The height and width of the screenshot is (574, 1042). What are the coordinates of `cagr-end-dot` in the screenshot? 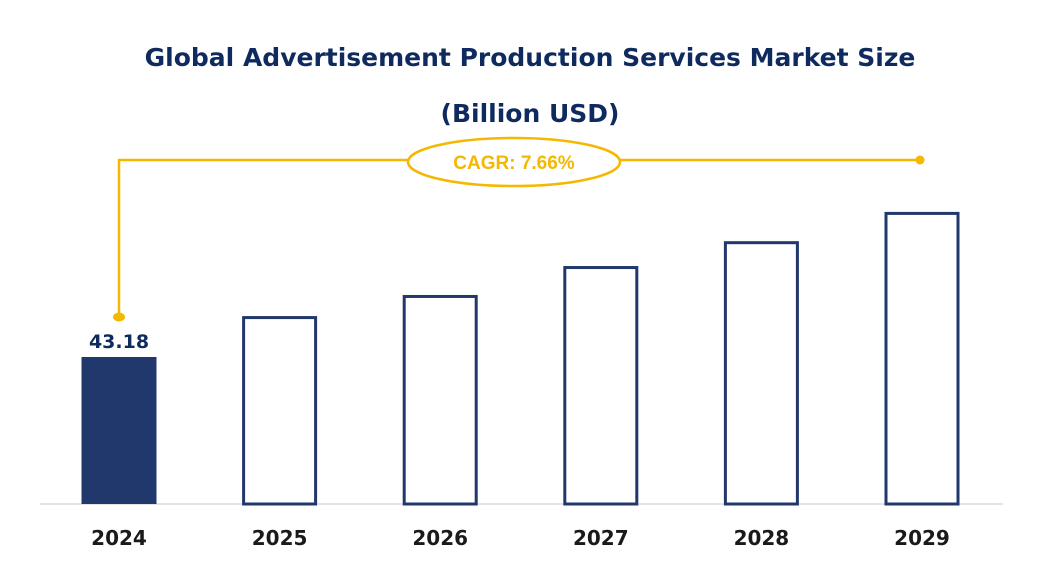 It's located at (920, 160).